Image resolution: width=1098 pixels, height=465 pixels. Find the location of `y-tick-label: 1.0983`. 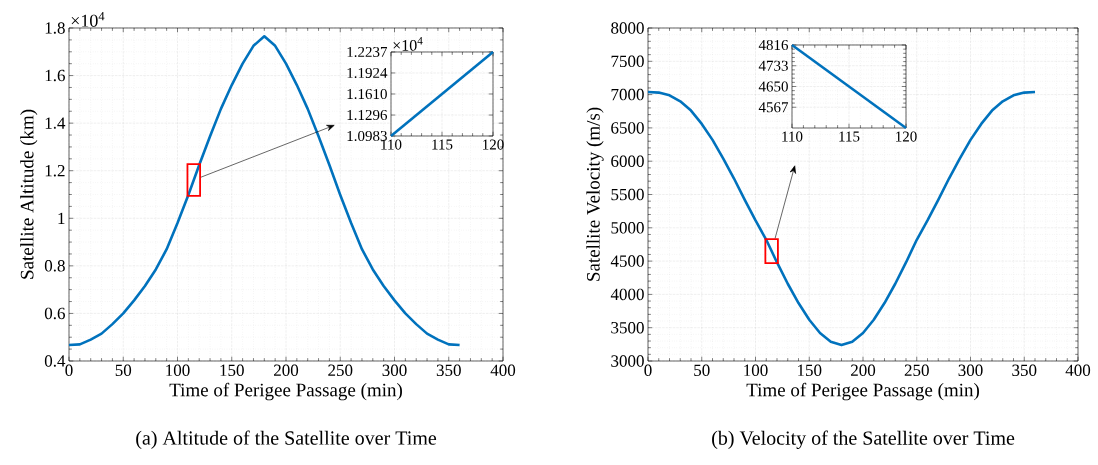

y-tick-label: 1.0983 is located at coordinates (367, 136).